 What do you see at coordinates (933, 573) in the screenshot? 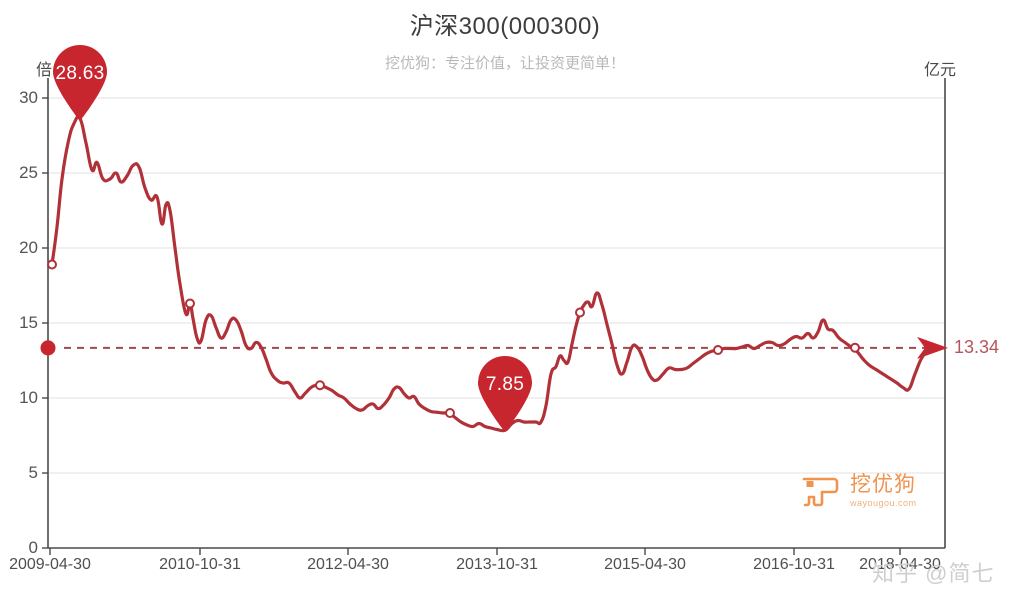
I see `zhihu-watermark: 知乎 @简七` at bounding box center [933, 573].